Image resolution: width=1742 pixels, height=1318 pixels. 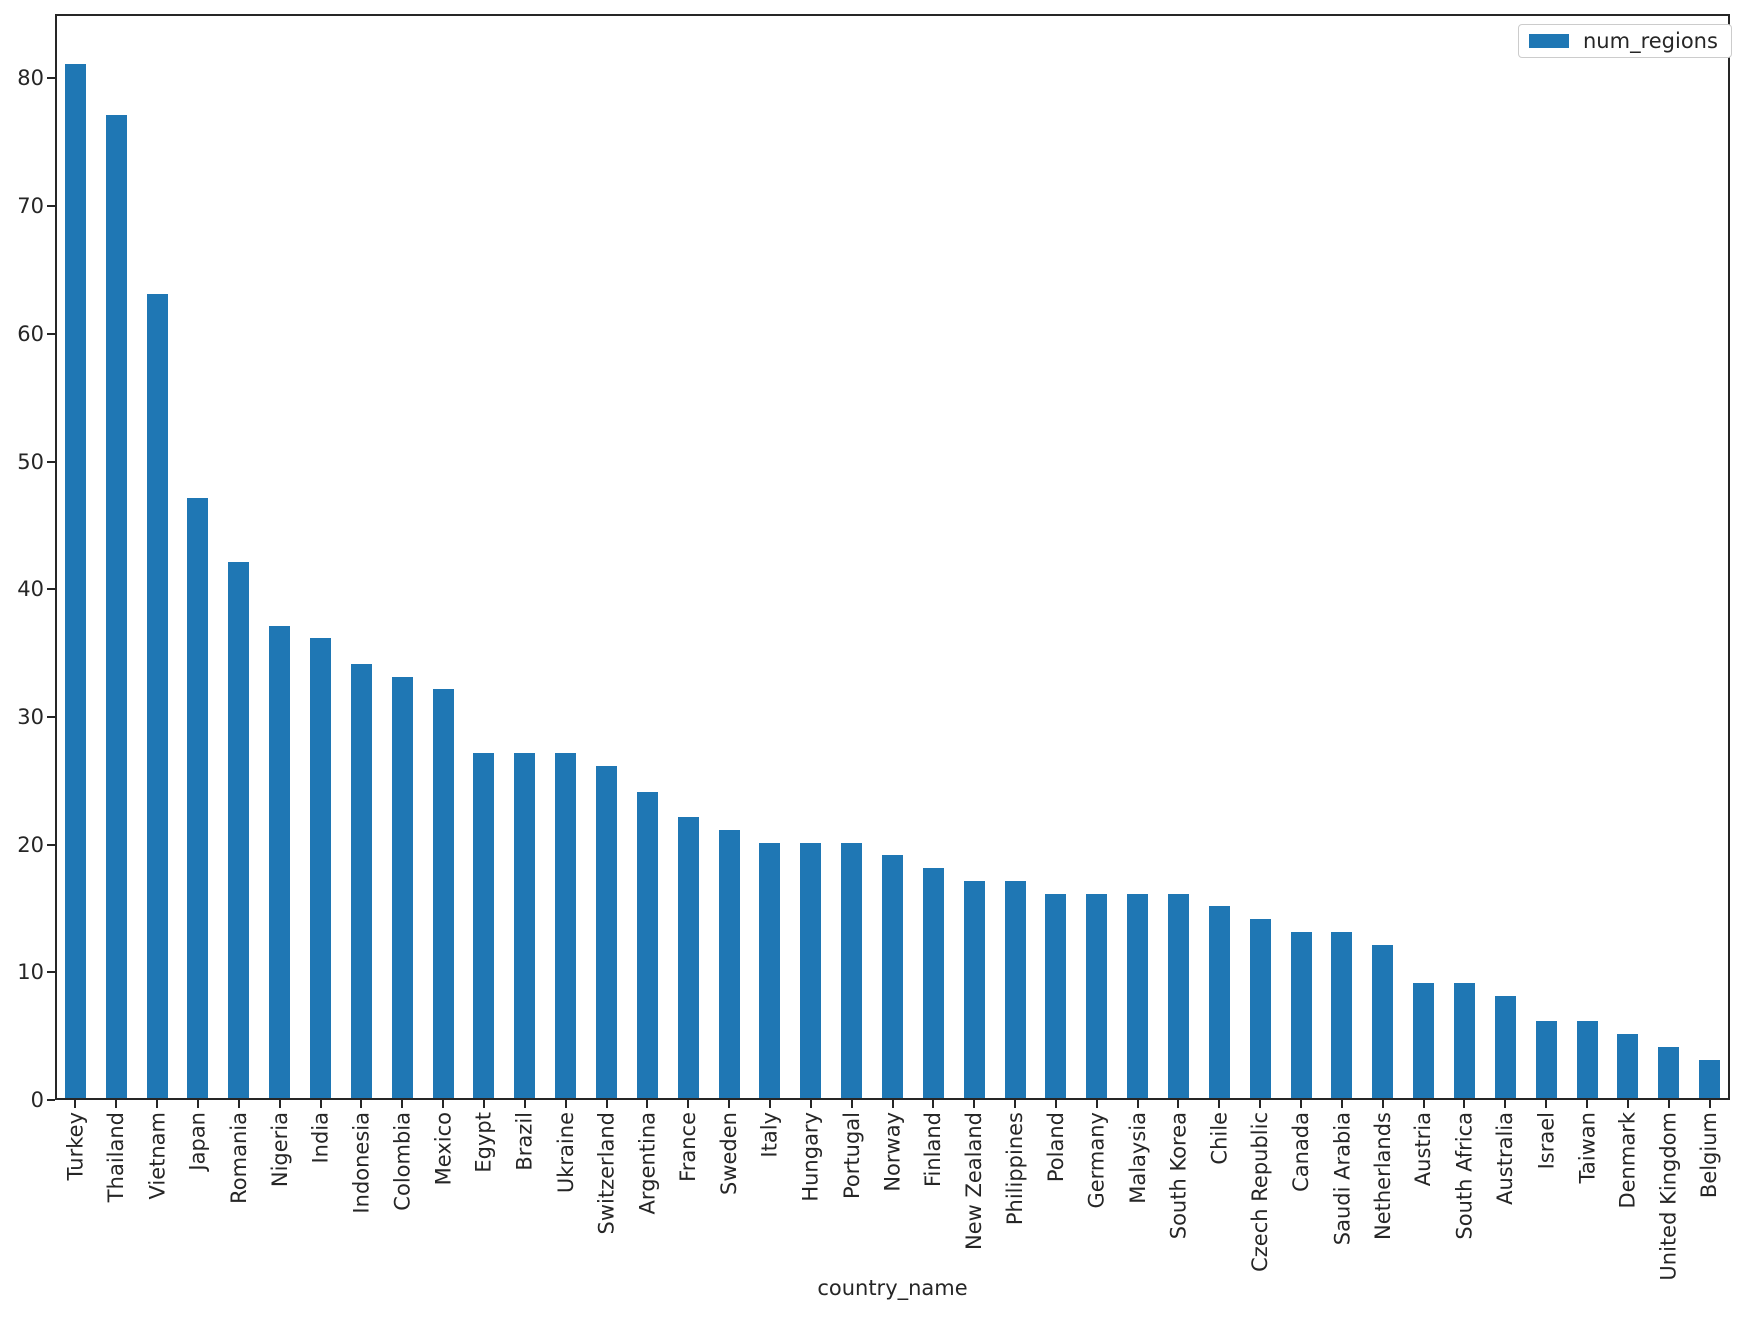 I want to click on x-tick-label: Finland, so click(x=933, y=1150).